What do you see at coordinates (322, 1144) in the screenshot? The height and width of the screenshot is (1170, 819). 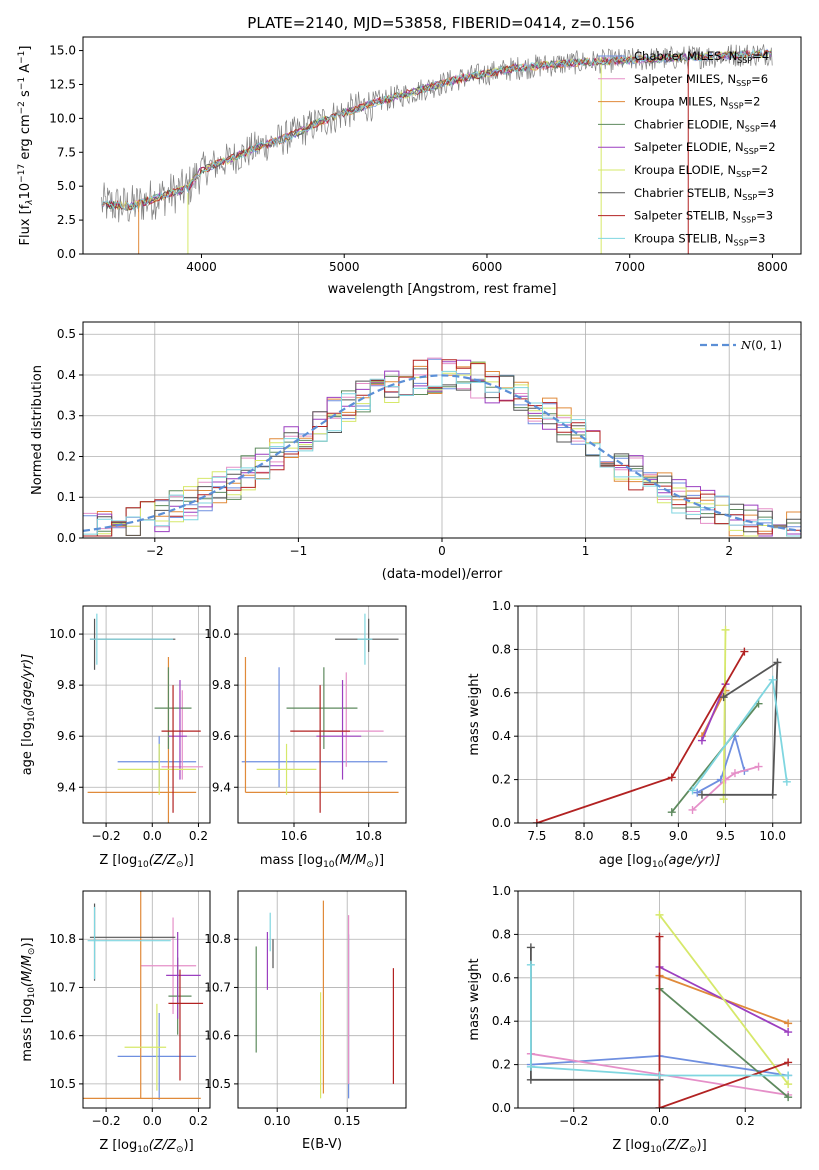 I see `x-axis-label: E(B-V)` at bounding box center [322, 1144].